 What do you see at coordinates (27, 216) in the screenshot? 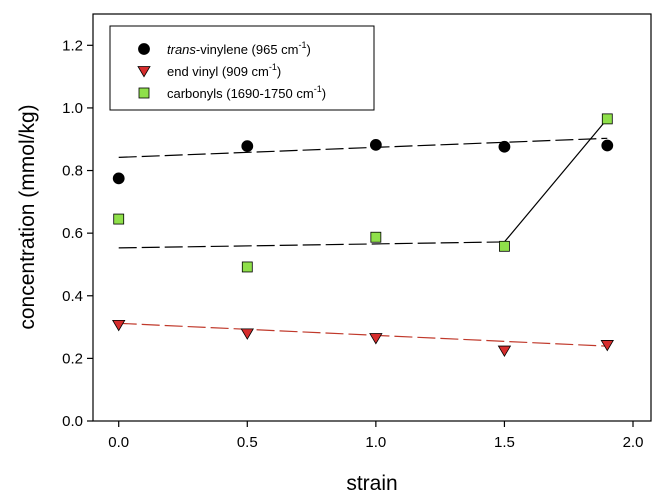
I see `y-axis-title: concentration (mmol/kg)` at bounding box center [27, 216].